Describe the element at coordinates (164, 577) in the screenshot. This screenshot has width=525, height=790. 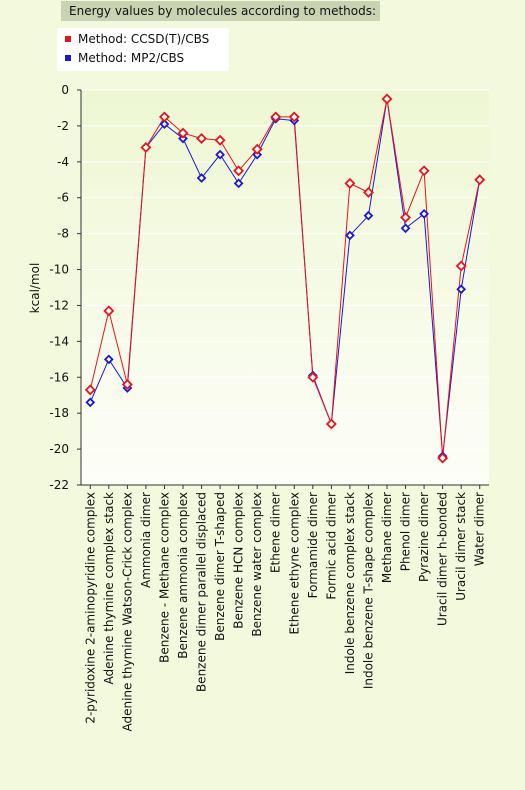
I see `x-tick-label: Benzene - Methane complex` at that location.